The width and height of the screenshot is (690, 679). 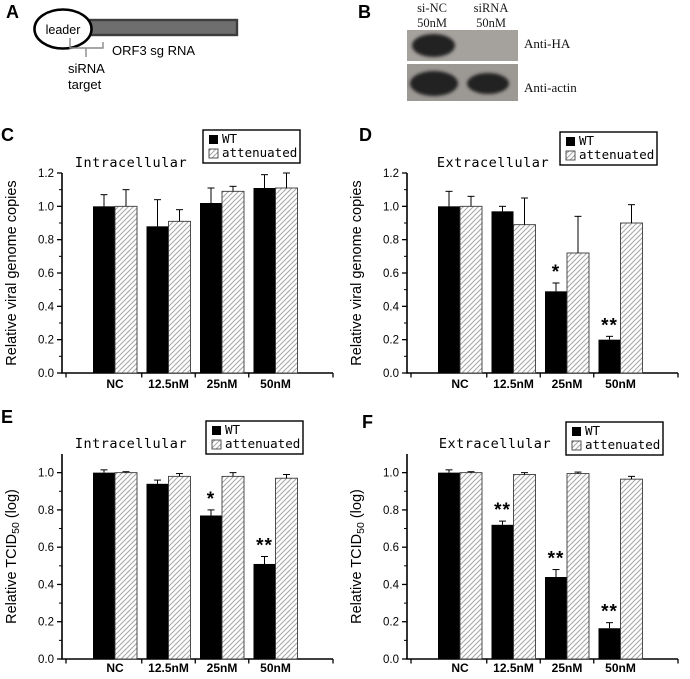 I want to click on orf3-diagram-svg: leader ORF3 sg RNA siRNA target, so click(x=136, y=50).